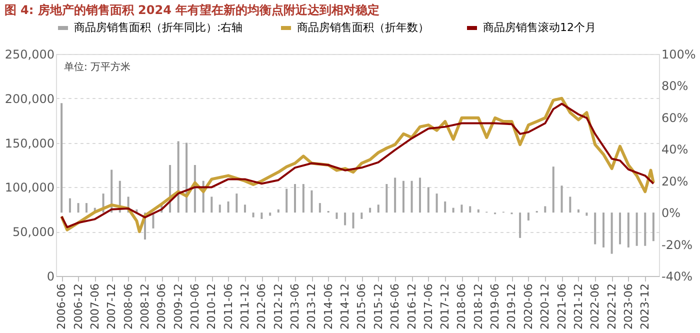 Image resolution: width=700 pixels, height=333 pixels. What do you see at coordinates (411, 307) in the screenshot?
I see `x-tick-label: 2016-12` at bounding box center [411, 307].